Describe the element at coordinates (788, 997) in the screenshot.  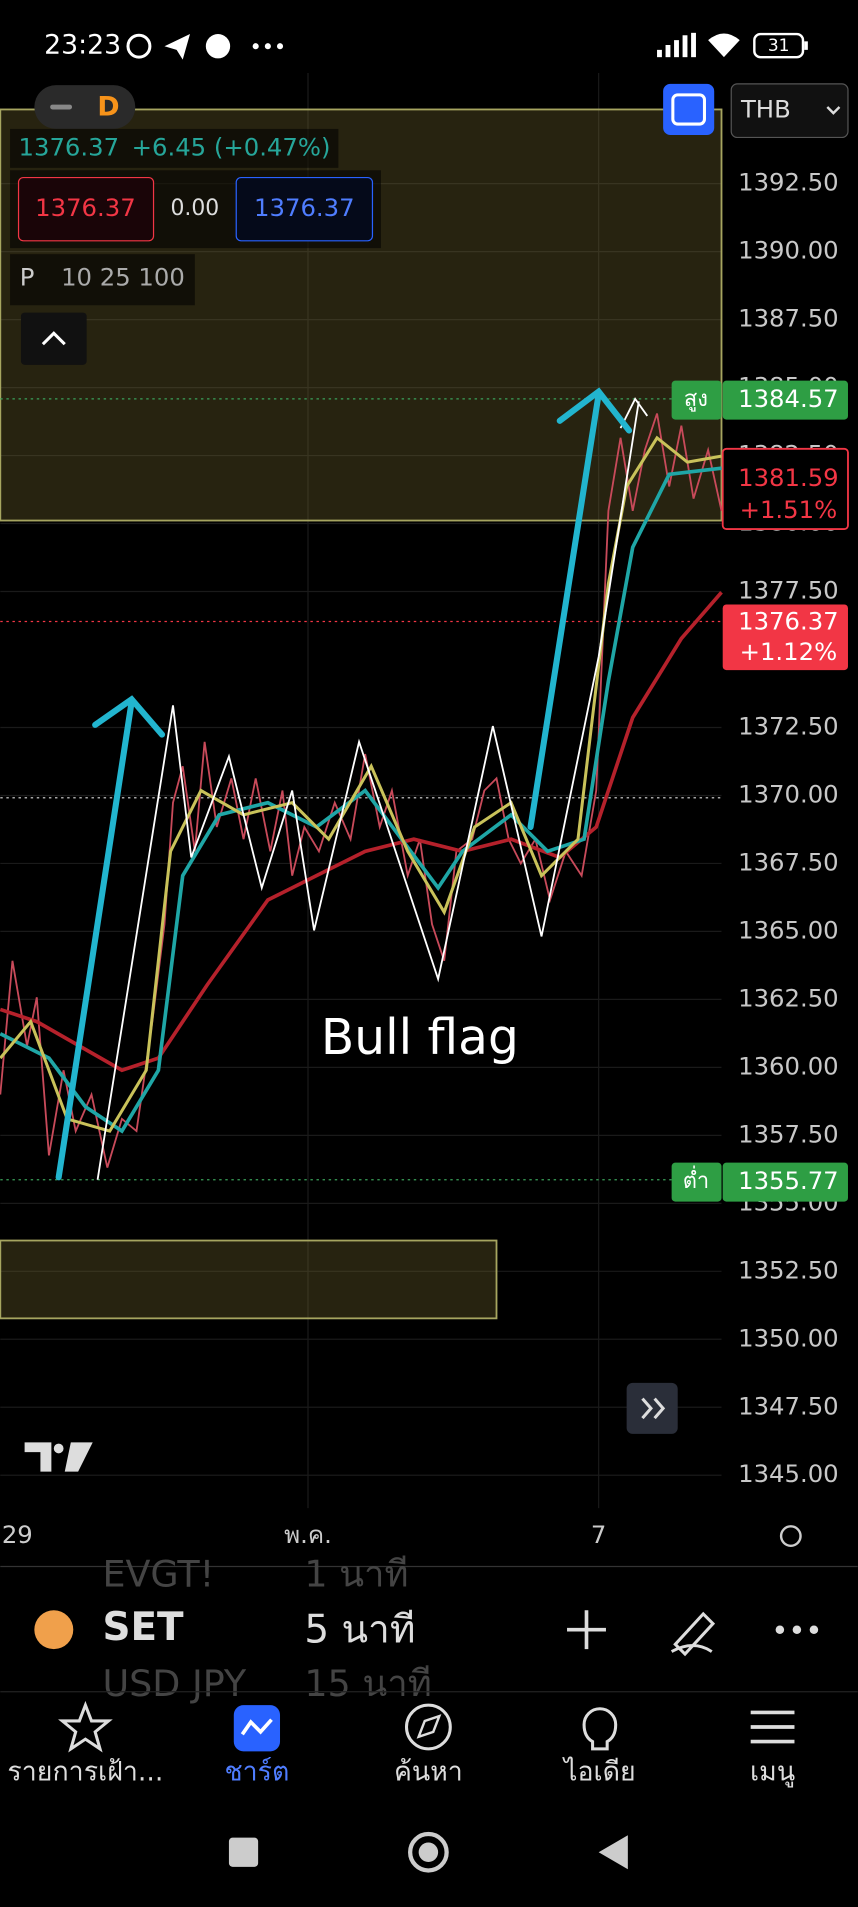
I see `price-tick-label: 1362.50` at that location.